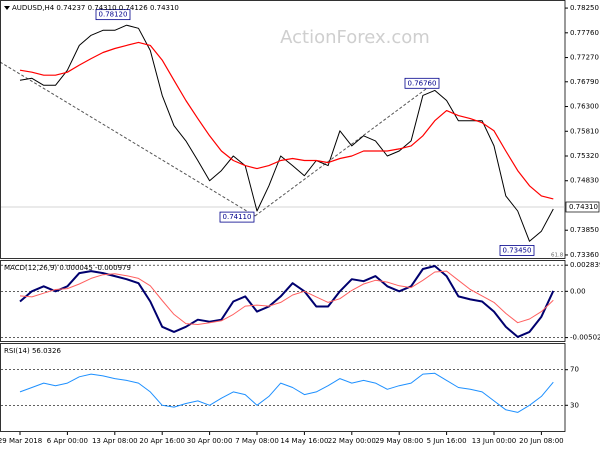 This screenshot has width=600, height=454. Describe the element at coordinates (257, 441) in the screenshot. I see `x-tick-label: 7 May 08:00` at that location.